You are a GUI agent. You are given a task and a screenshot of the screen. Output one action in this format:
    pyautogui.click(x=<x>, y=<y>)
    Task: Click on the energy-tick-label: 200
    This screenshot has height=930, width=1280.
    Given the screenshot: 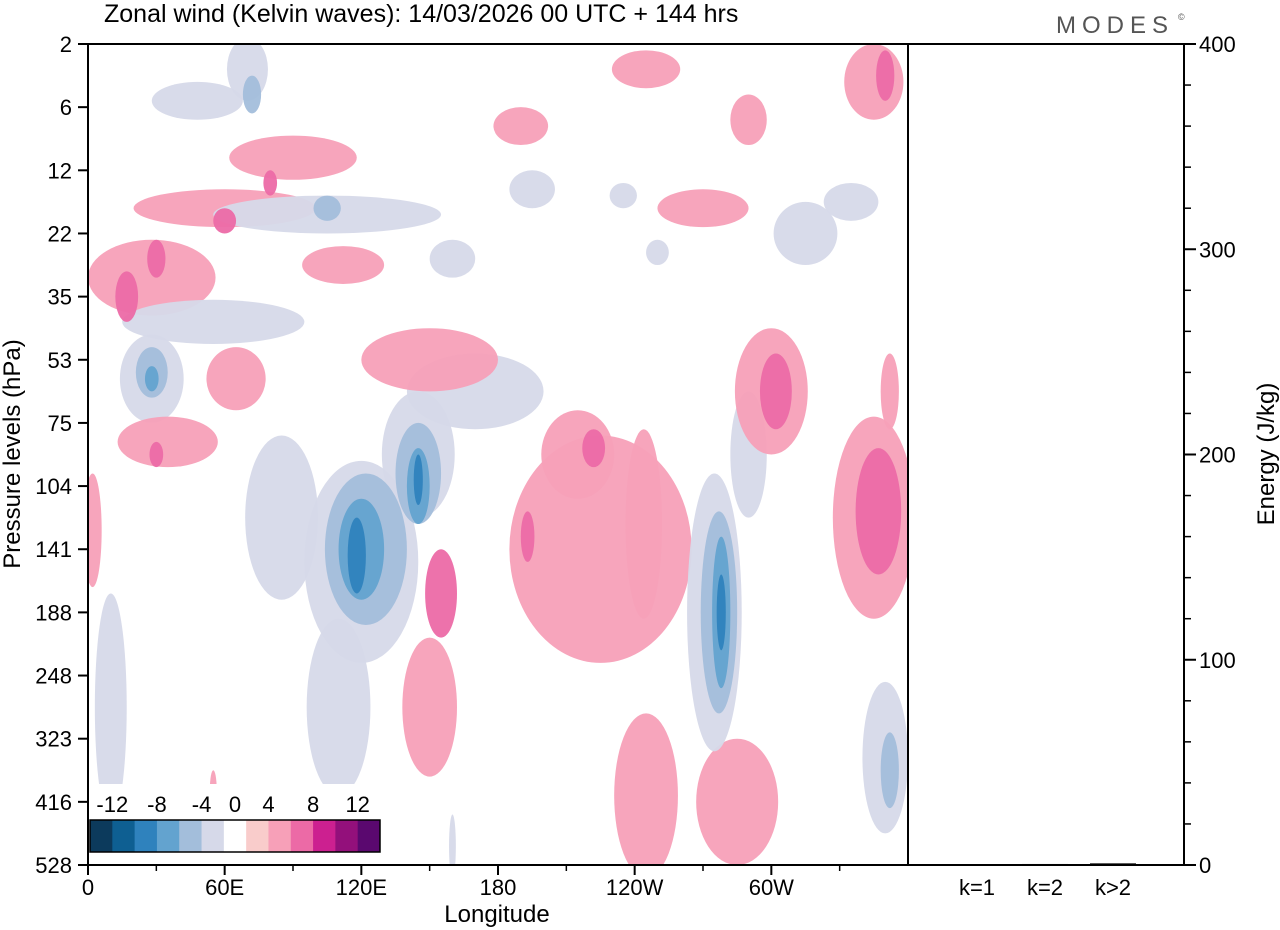 What is the action you would take?
    pyautogui.click(x=1217, y=455)
    